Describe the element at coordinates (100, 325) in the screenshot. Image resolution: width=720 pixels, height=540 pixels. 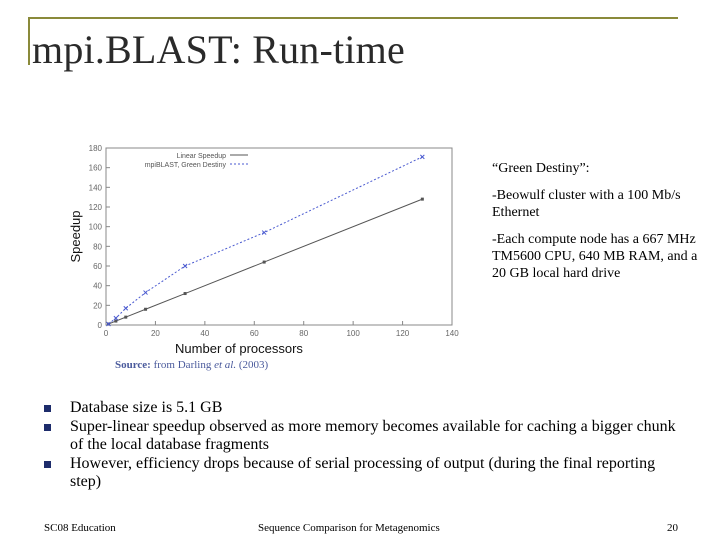
I see `y-tick-label: 0` at that location.